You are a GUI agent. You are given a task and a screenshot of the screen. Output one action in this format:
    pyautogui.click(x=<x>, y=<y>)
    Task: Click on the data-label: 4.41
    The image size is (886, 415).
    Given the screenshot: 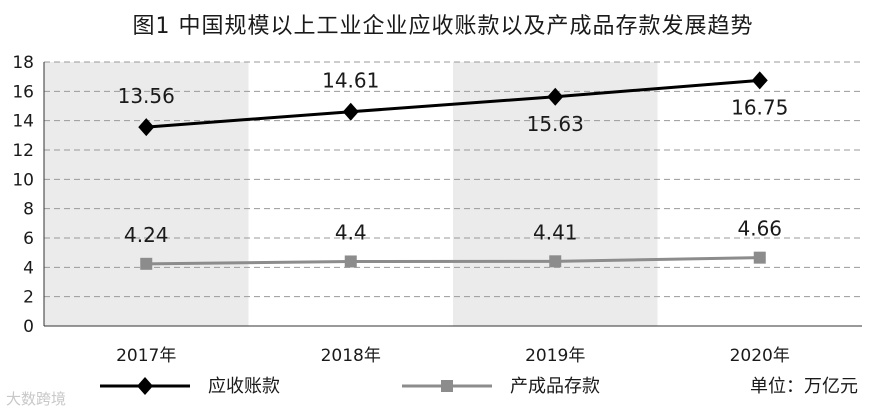 What is the action you would take?
    pyautogui.click(x=555, y=232)
    